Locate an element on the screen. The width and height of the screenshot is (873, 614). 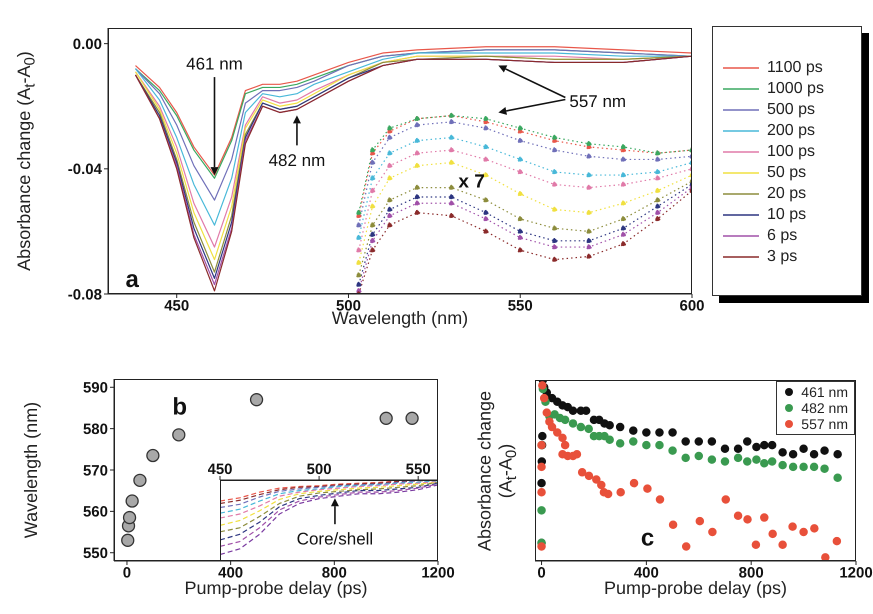
annotation: x 7 is located at coordinates (471, 181).